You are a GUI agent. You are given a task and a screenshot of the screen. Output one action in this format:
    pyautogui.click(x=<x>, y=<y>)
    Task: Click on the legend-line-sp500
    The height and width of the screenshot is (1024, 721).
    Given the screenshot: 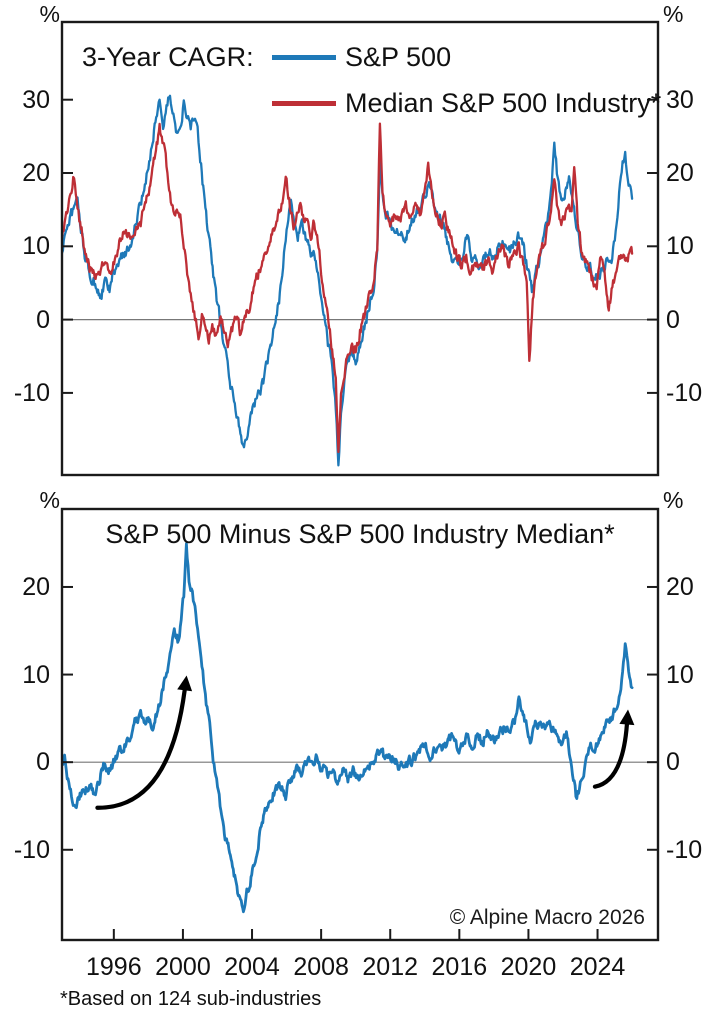 What is the action you would take?
    pyautogui.click(x=304, y=57)
    